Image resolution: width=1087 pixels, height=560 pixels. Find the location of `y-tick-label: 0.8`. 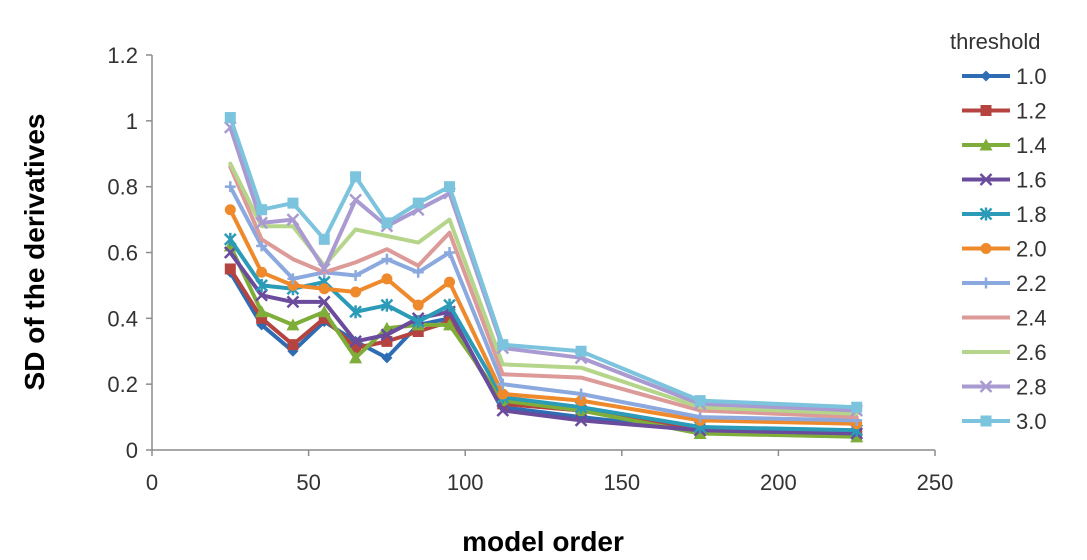

y-tick-label: 0.8 is located at coordinates (122, 187).